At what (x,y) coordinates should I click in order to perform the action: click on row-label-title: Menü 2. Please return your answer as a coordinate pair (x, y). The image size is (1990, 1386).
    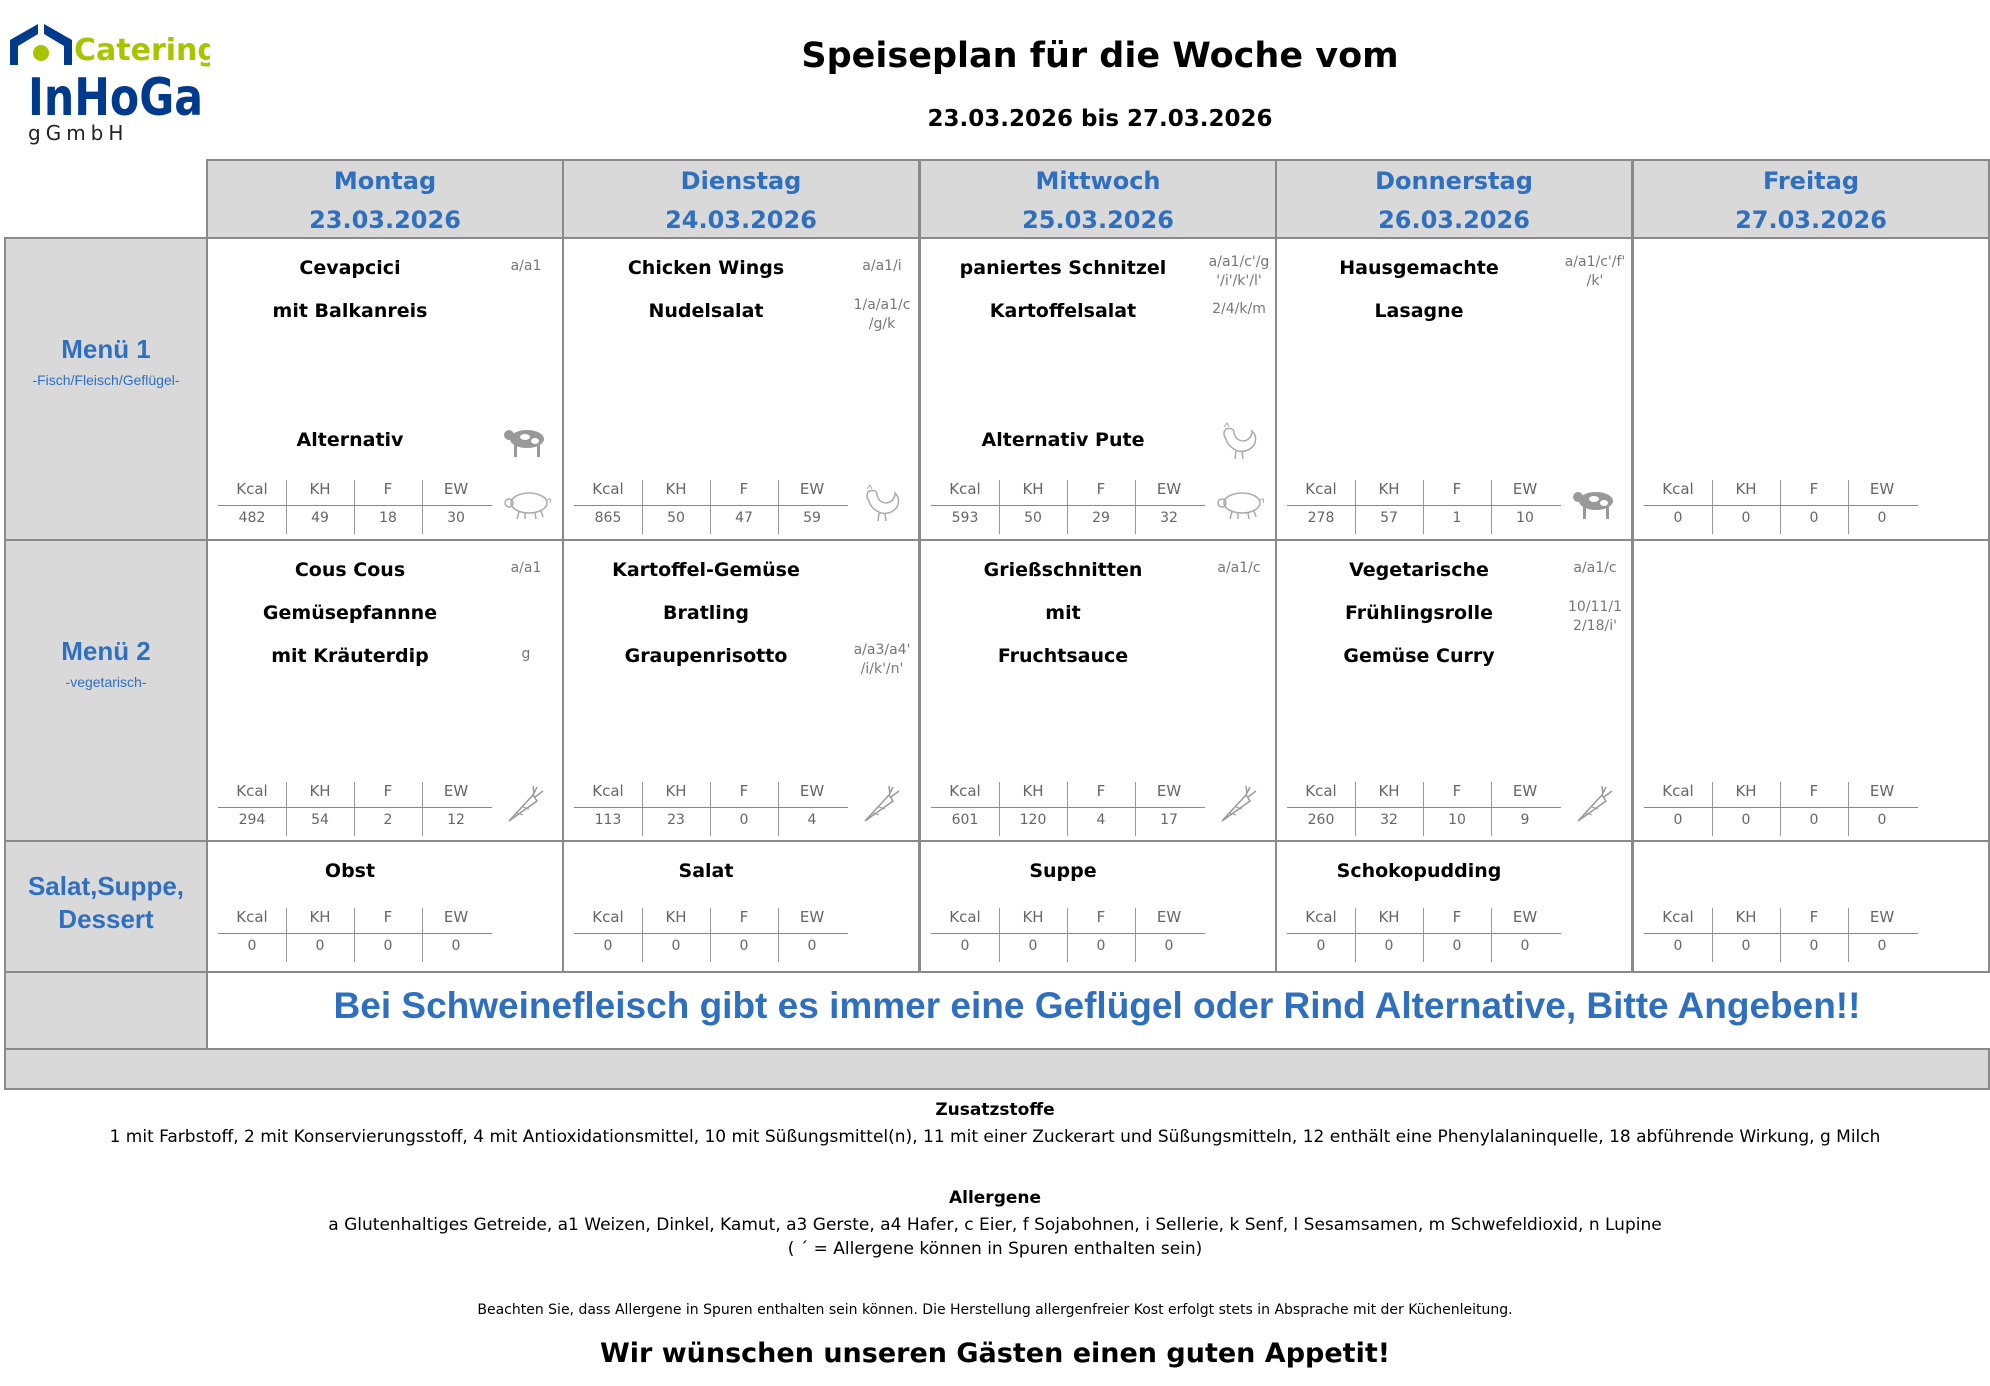
    Looking at the image, I should click on (106, 651).